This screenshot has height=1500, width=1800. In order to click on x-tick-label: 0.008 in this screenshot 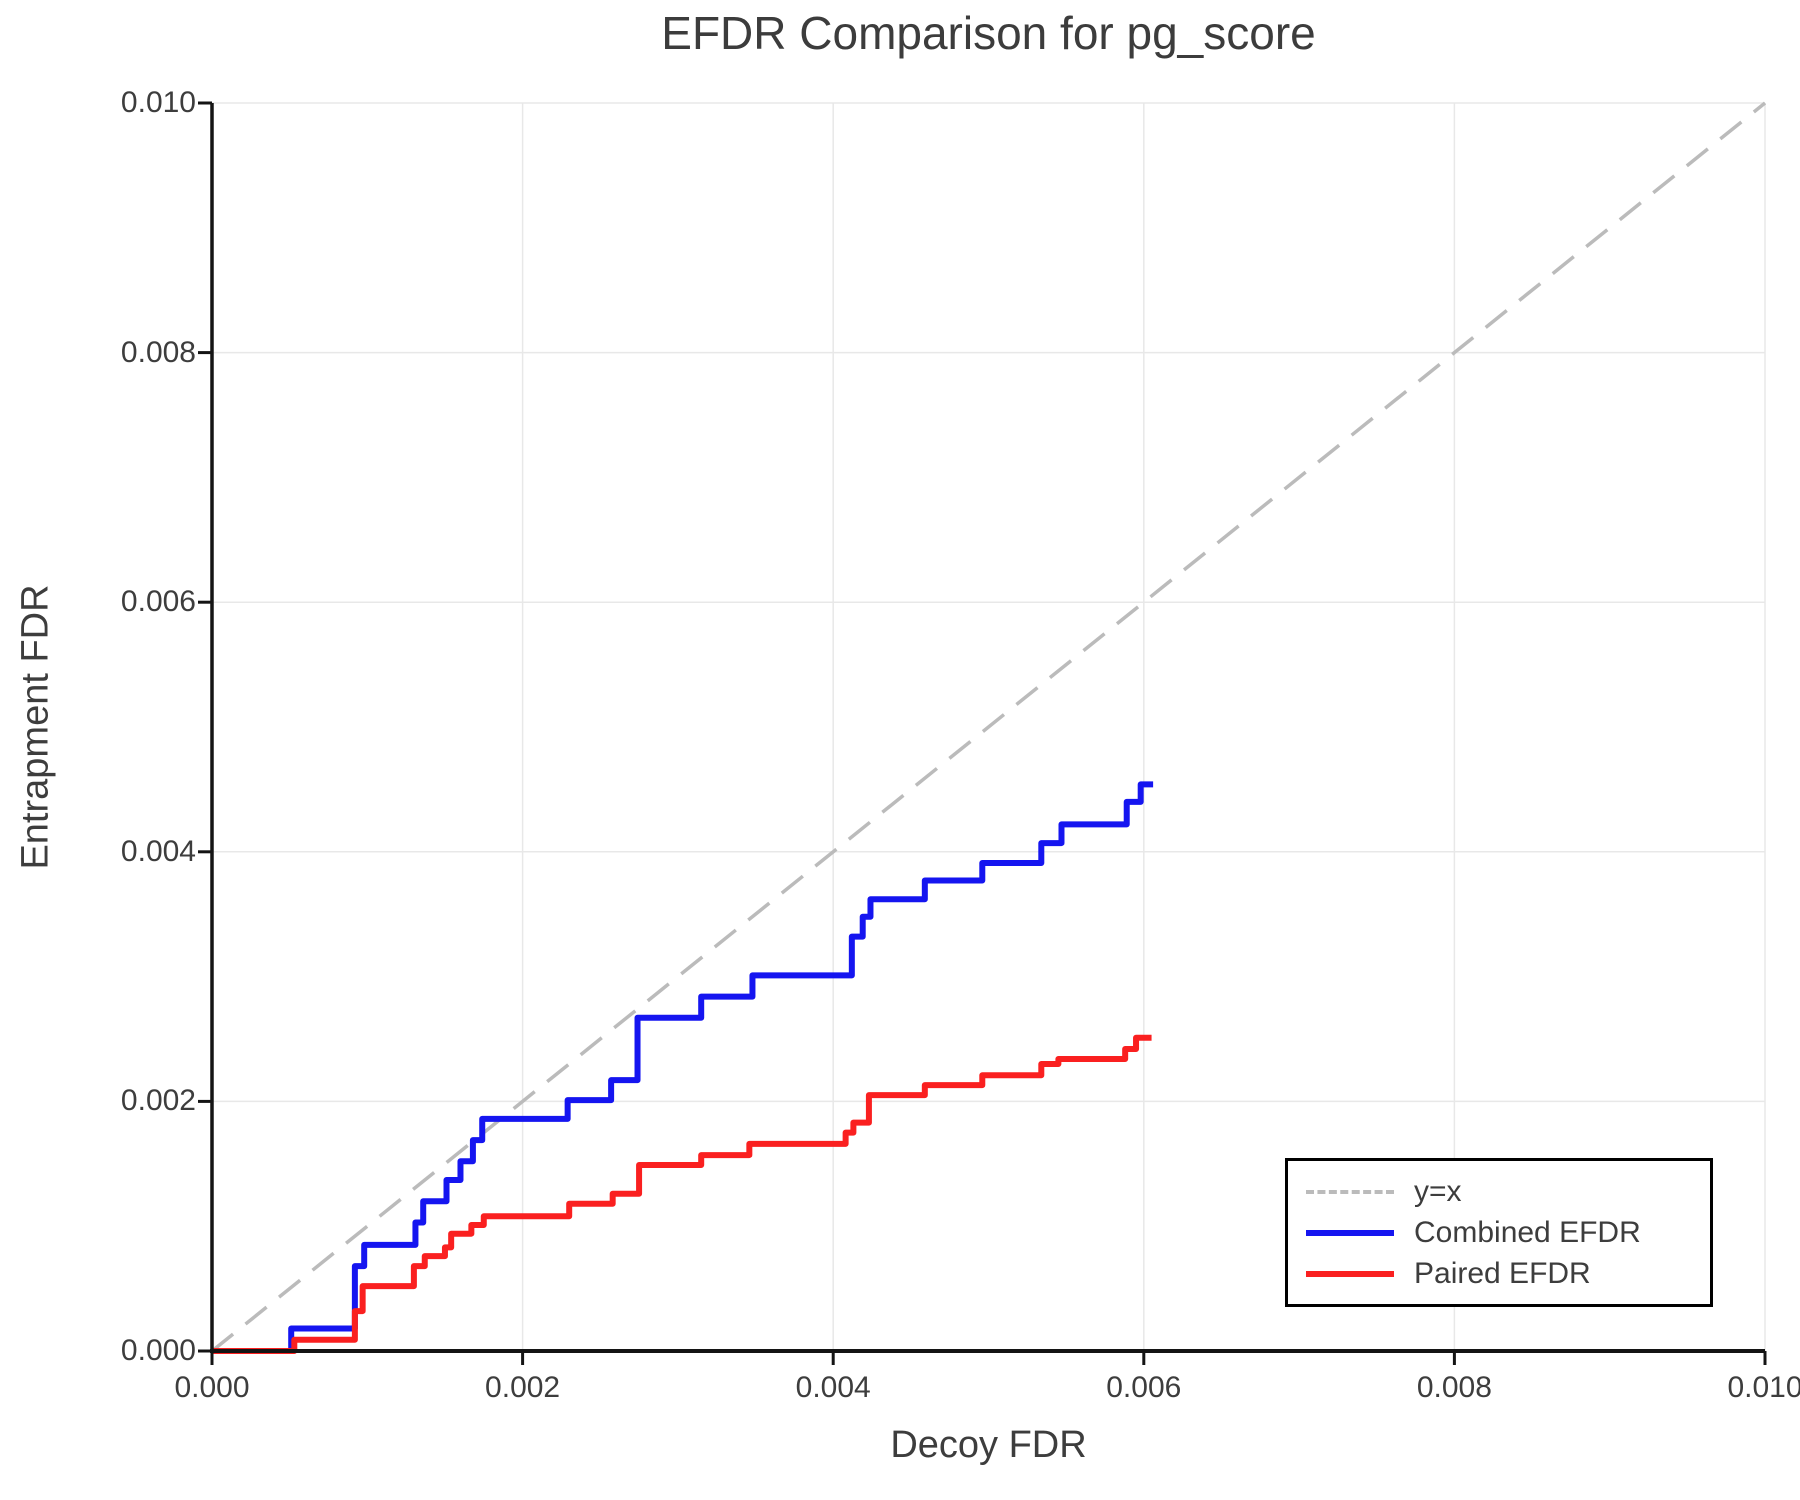, I will do `click(1454, 1387)`.